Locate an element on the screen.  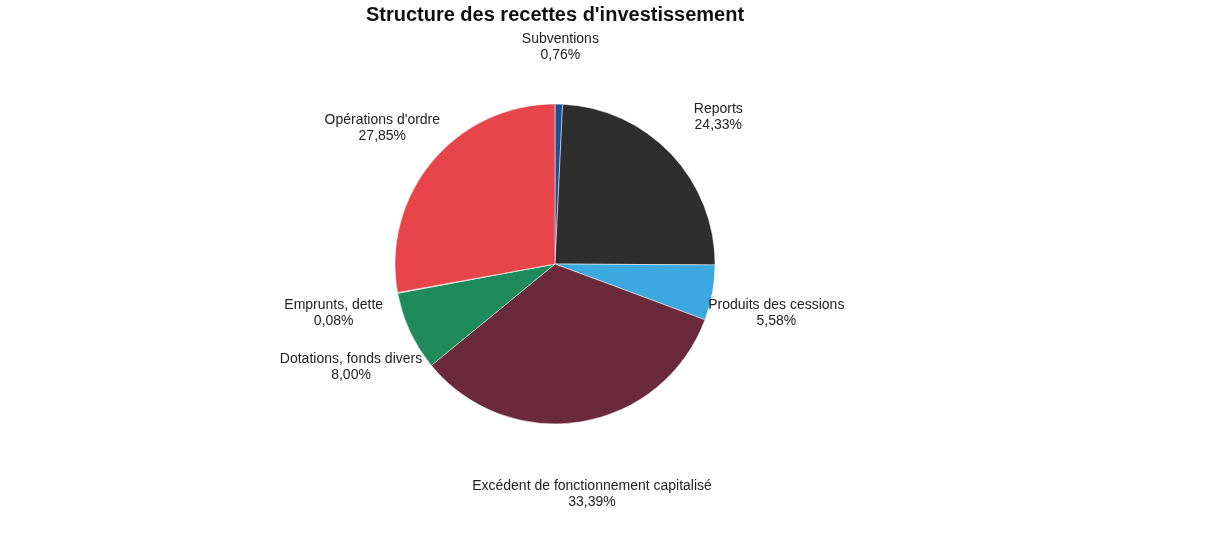
slice-label: Produits des cessions is located at coordinates (776, 303).